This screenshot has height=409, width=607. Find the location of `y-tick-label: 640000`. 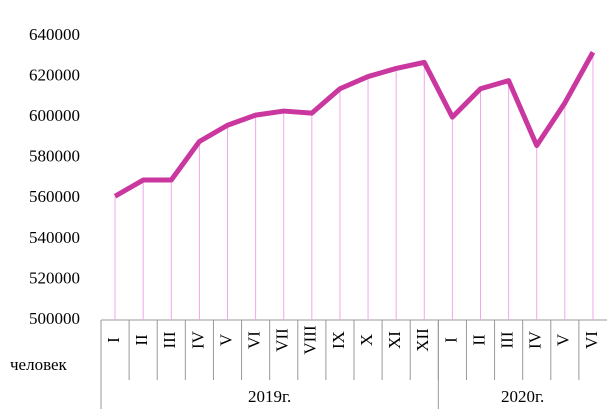

y-tick-label: 640000 is located at coordinates (54, 34).